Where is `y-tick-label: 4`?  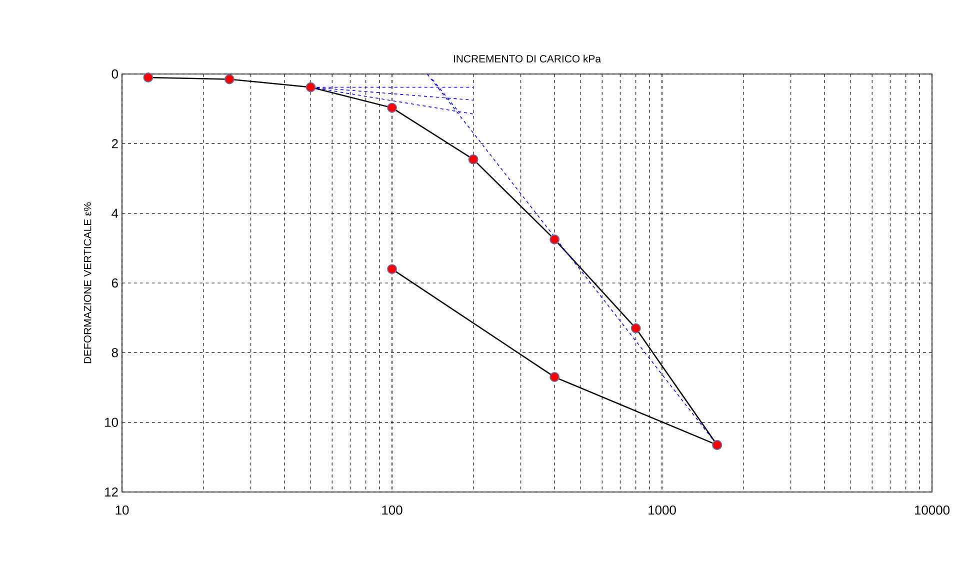
y-tick-label: 4 is located at coordinates (115, 213).